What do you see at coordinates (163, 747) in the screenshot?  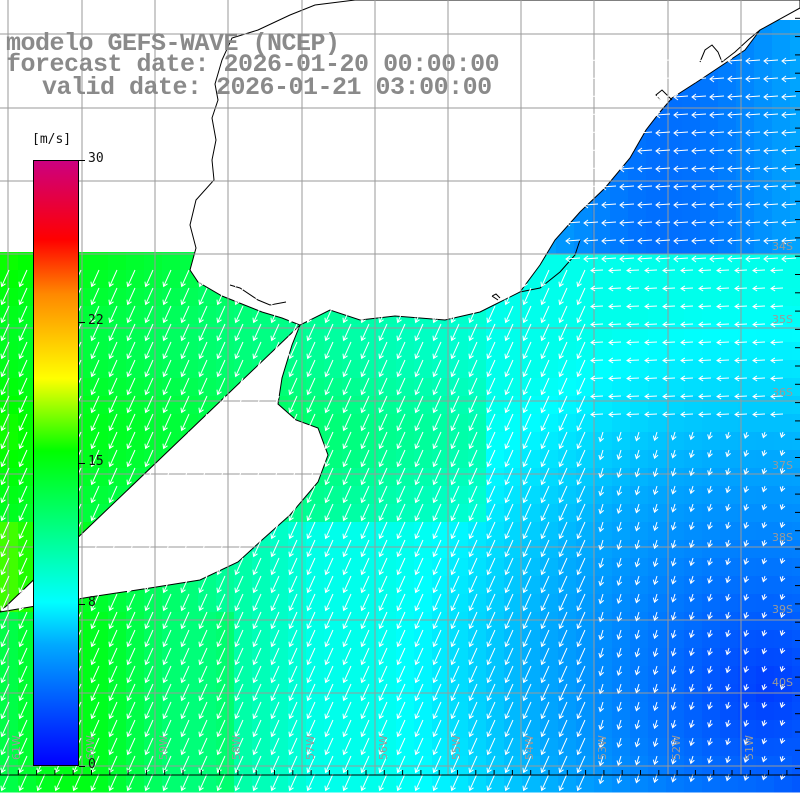 I see `lon-label: 59W` at bounding box center [163, 747].